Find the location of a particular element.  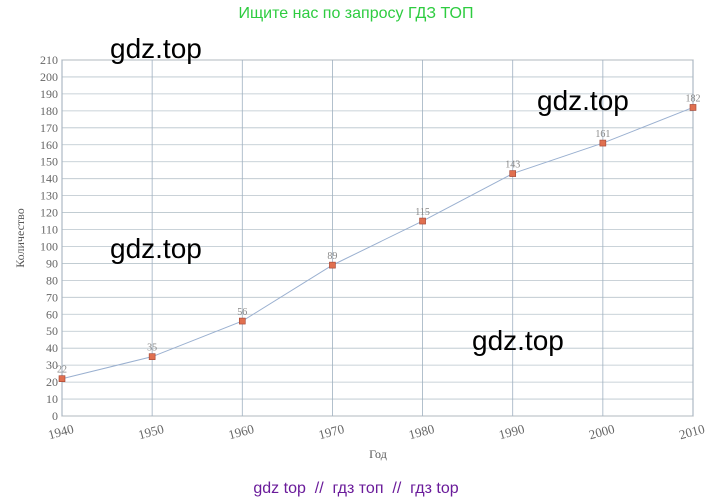

x-tick-label: 1940 is located at coordinates (60, 431).